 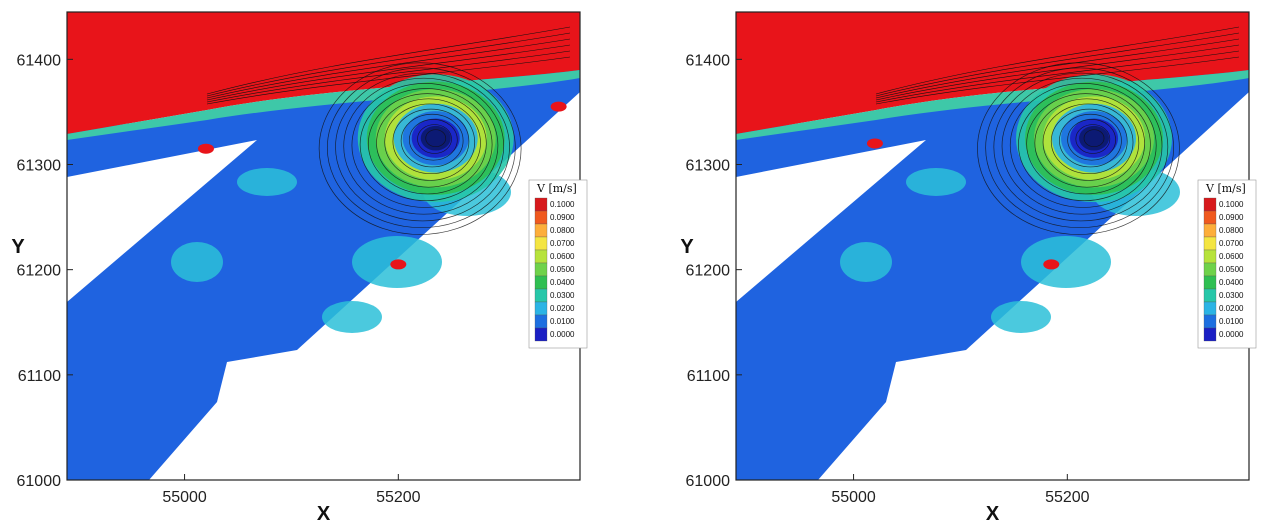 I want to click on legend-level-label: 0.0900, so click(x=1231, y=217).